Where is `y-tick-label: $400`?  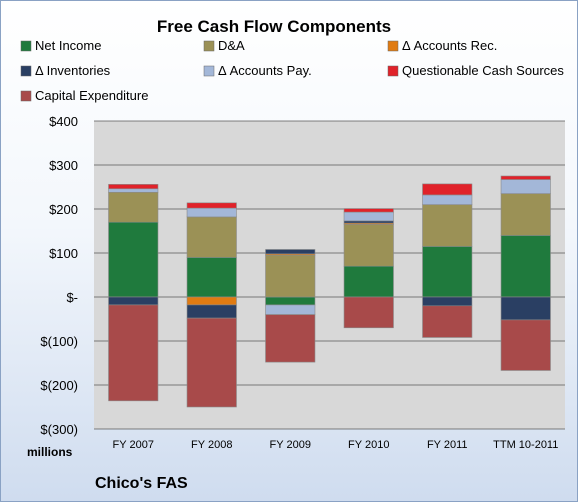
y-tick-label: $400 is located at coordinates (63, 121).